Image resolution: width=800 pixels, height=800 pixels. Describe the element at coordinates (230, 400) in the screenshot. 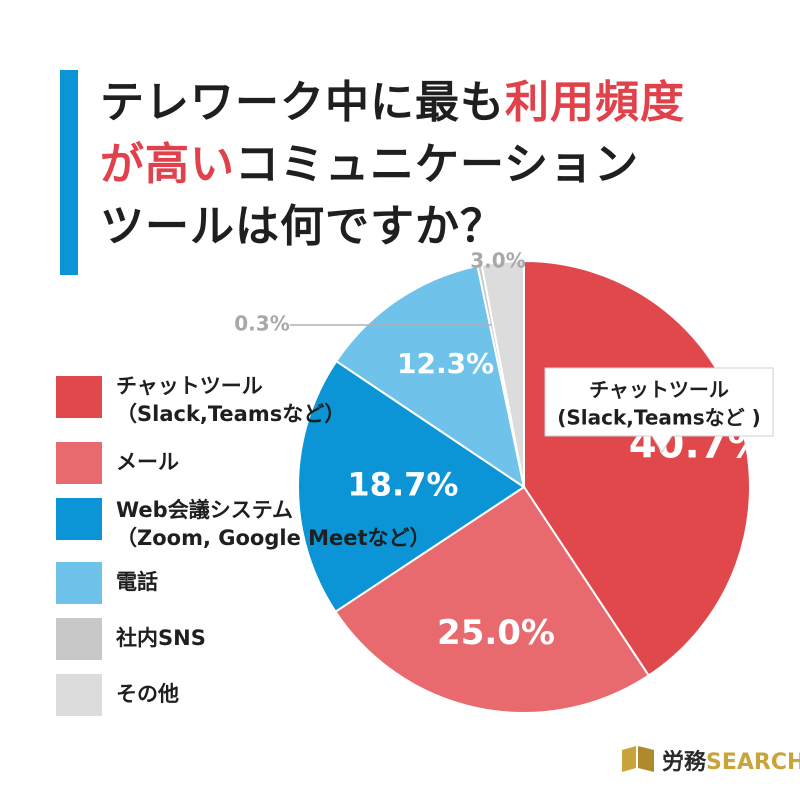

I see `legend-label-chat: チャットツール （Slack,Teamsなど）` at that location.